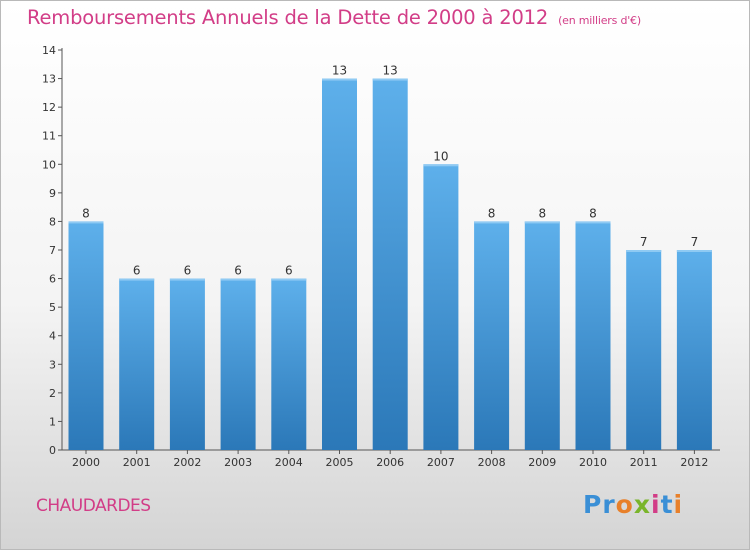  What do you see at coordinates (289, 462) in the screenshot?
I see `x-tick-label: 2004` at bounding box center [289, 462].